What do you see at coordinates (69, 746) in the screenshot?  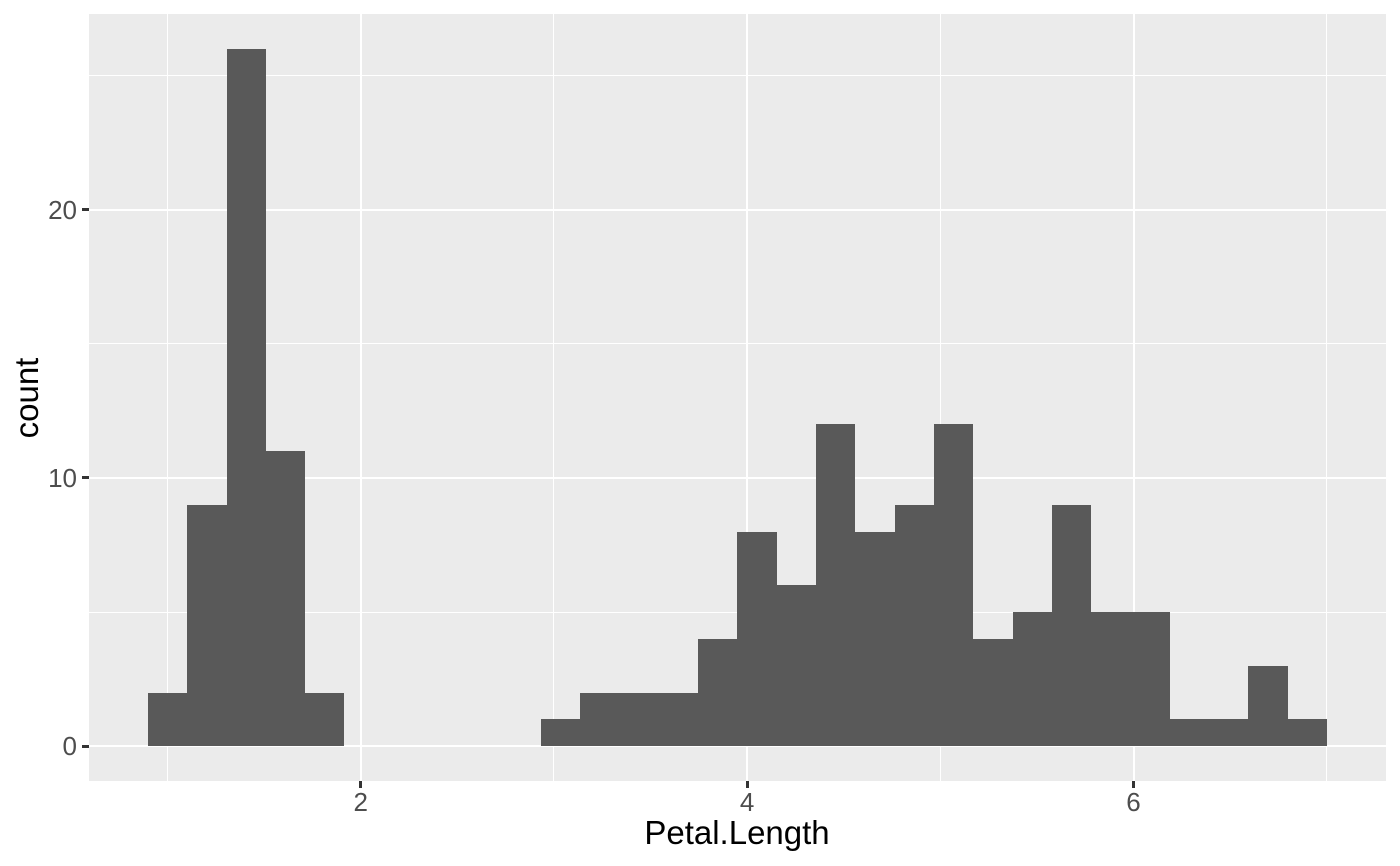 I see `y-tick-label: 0` at bounding box center [69, 746].